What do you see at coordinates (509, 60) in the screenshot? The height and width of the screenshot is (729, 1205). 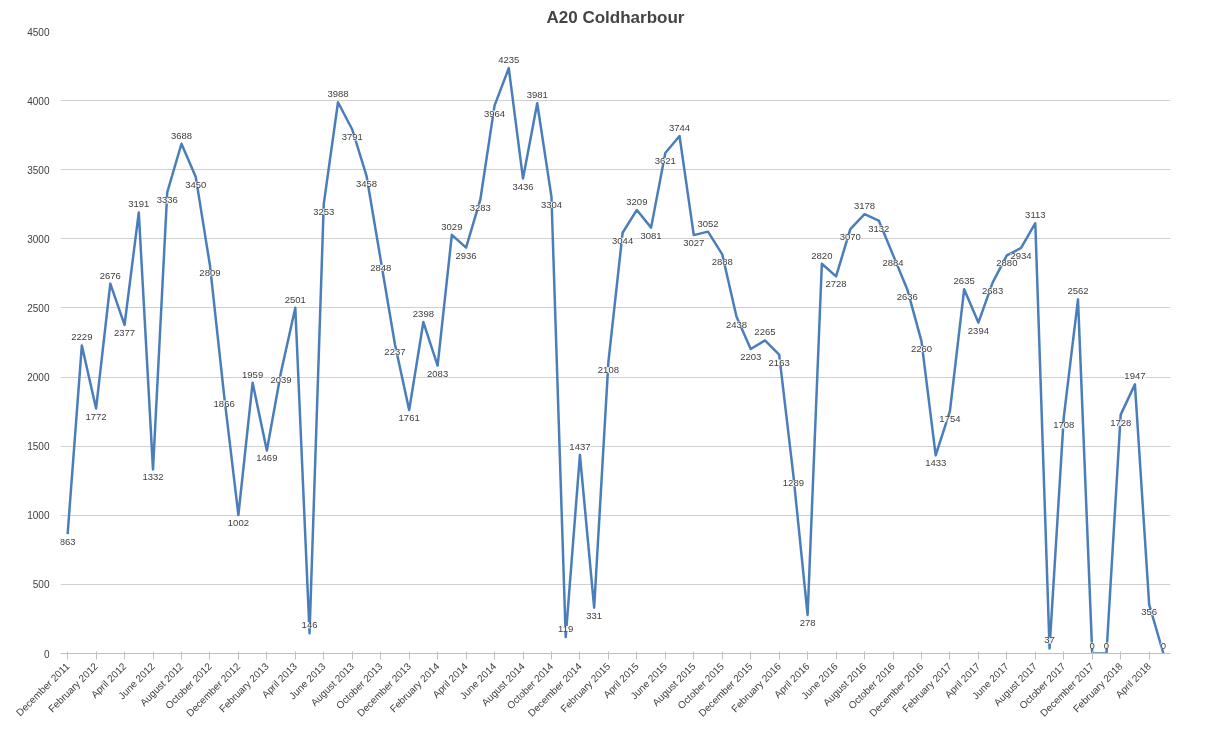 I see `data-label: 4235` at bounding box center [509, 60].